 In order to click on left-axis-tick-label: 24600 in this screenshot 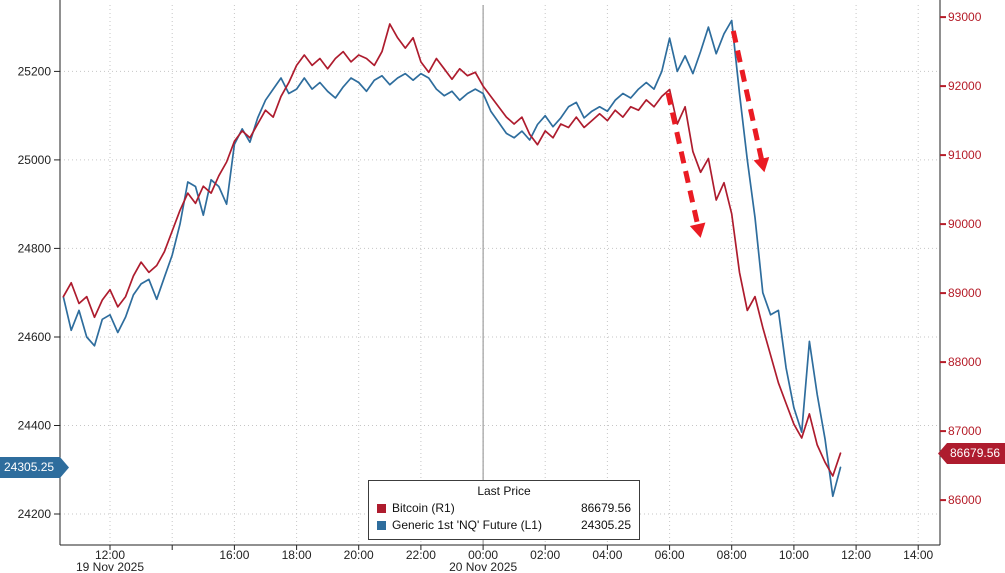, I will do `click(35, 337)`.